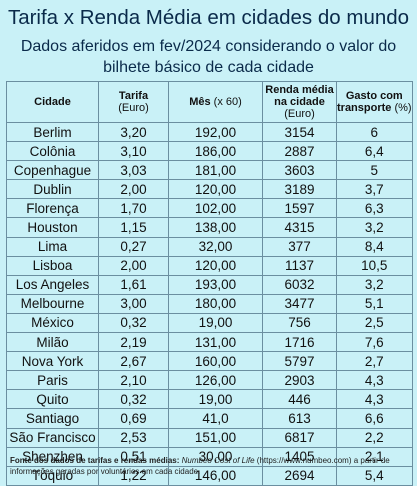  Describe the element at coordinates (52, 265) in the screenshot. I see `cell-city: Lisboa` at that location.